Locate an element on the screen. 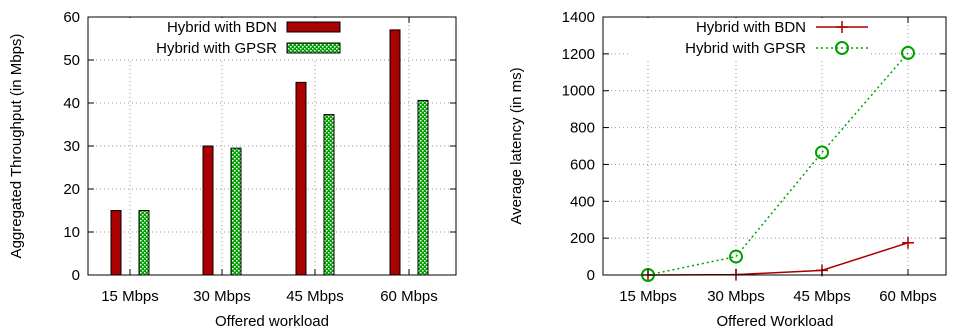  right-legend: Hybrid with BDN Hybrid with GPSR is located at coordinates (750, 38).